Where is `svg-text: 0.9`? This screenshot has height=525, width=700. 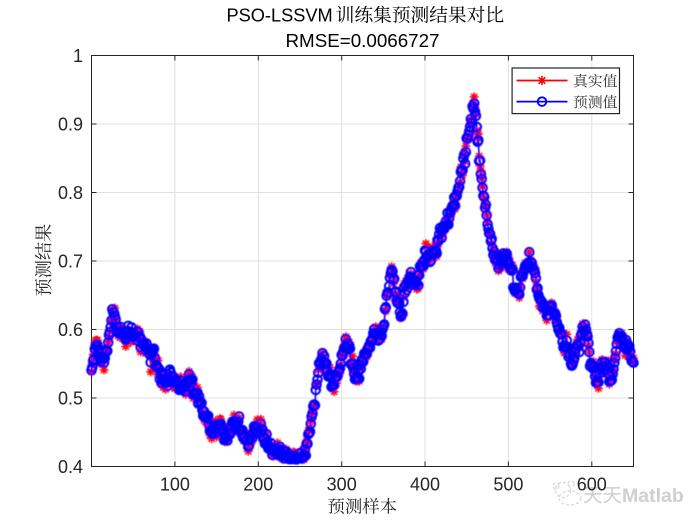
svg-text: 0.9 is located at coordinates (70, 124).